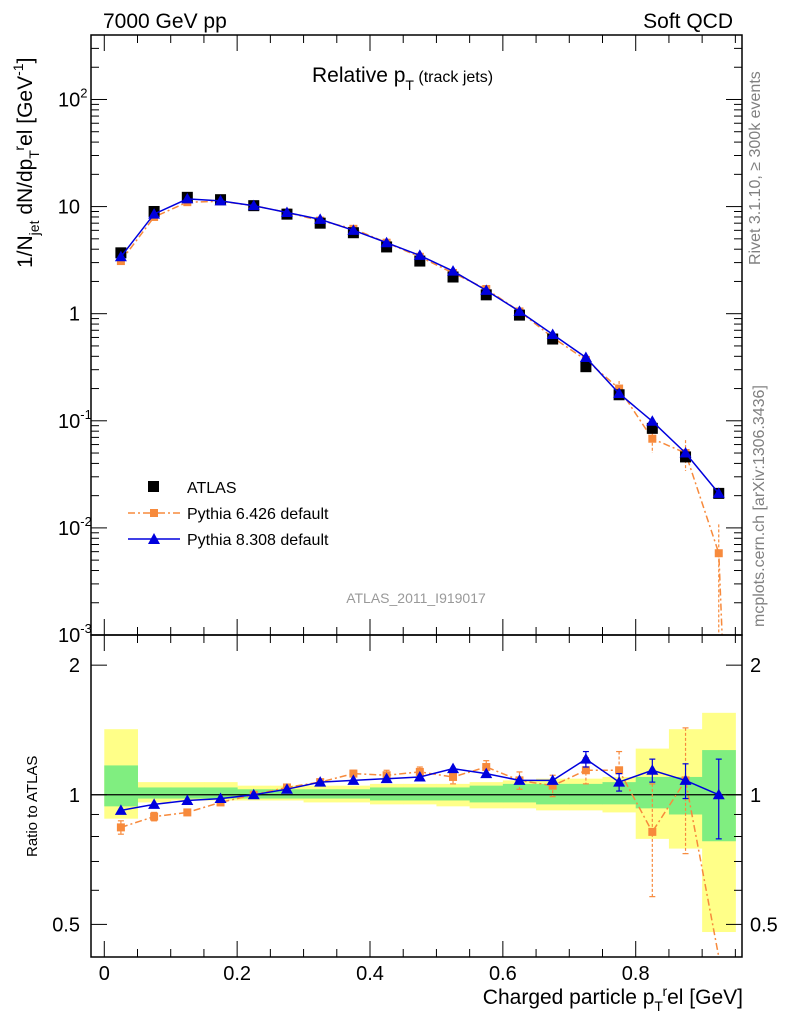 Image resolution: width=786 pixels, height=1024 pixels. I want to click on ratio-ytick-label-left: 1, so click(74, 796).